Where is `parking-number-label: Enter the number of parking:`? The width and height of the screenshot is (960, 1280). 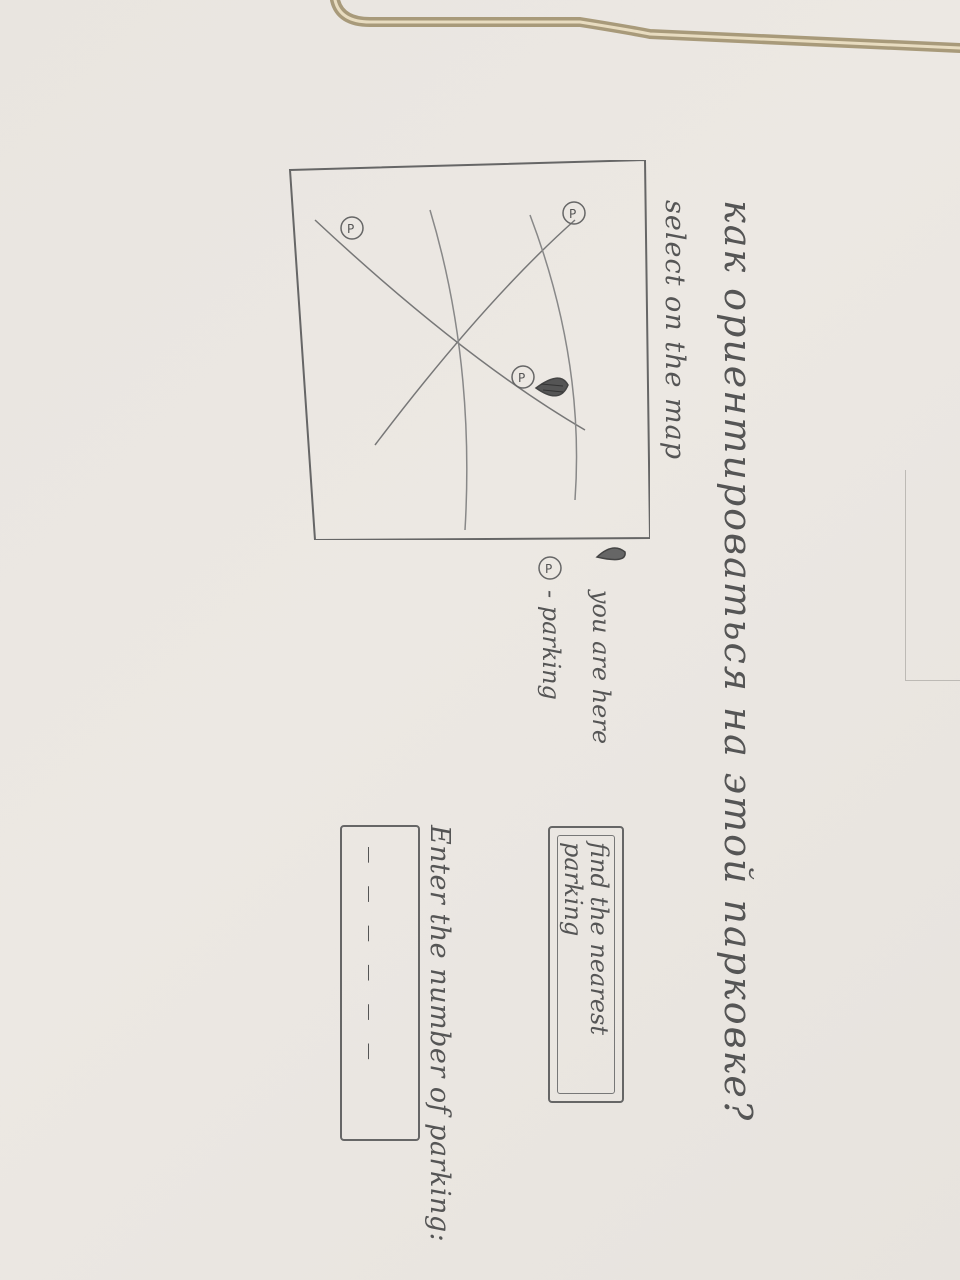 parking-number-label: Enter the number of parking: is located at coordinates (439, 1034).